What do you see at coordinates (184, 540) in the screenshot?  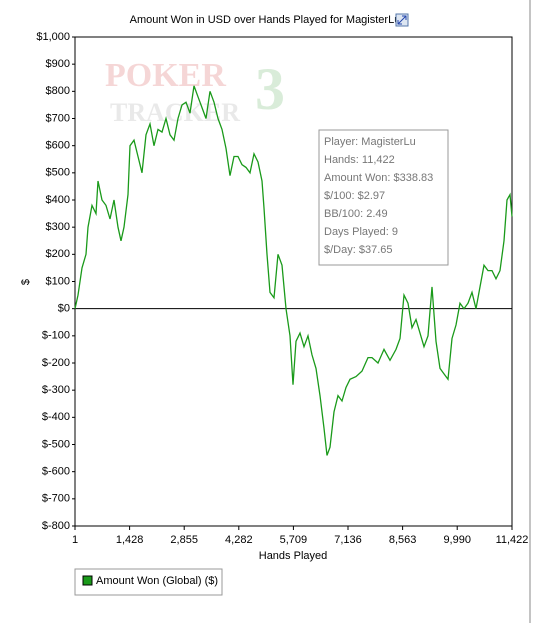 I see `x-tick-label: 2,855` at bounding box center [184, 540].